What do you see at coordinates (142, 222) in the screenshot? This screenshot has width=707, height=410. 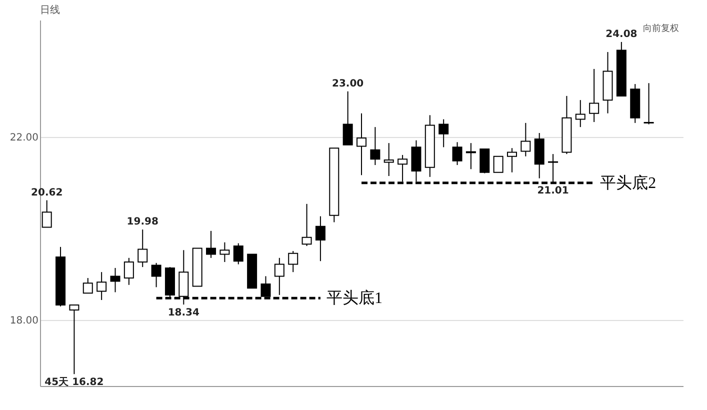 I see `annotation: 19.98` at bounding box center [142, 222].